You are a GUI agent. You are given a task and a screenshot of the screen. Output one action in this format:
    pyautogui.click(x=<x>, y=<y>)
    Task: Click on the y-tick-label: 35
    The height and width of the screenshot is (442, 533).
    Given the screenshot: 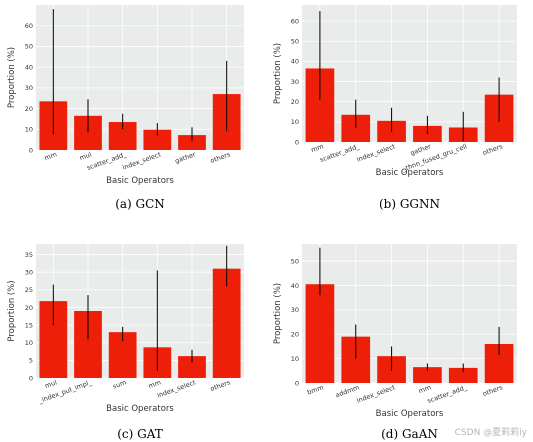 What is the action you would take?
    pyautogui.click(x=29, y=255)
    